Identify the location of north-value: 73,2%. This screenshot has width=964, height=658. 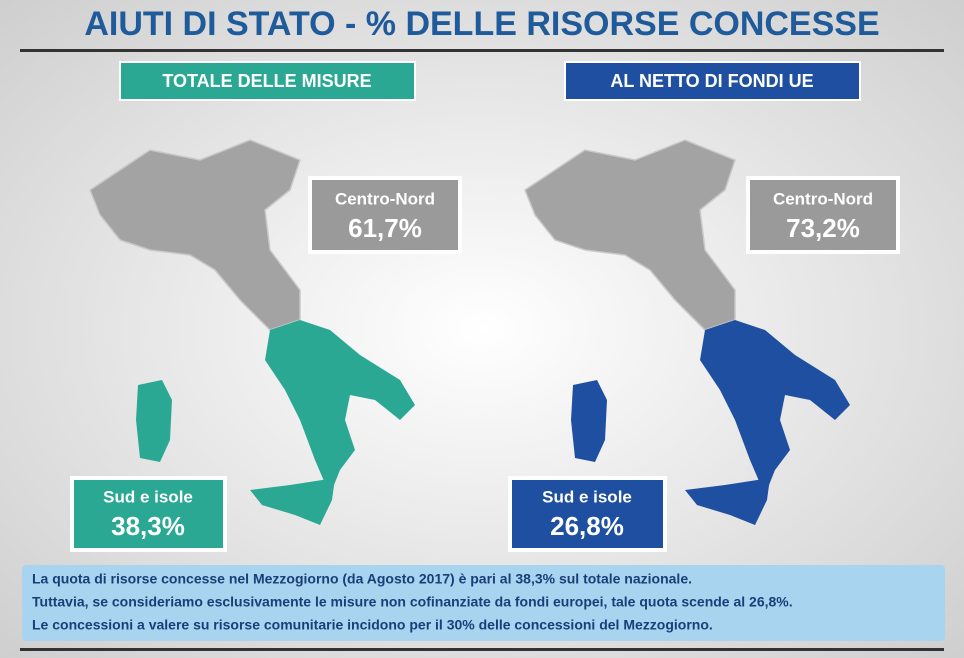
(823, 228).